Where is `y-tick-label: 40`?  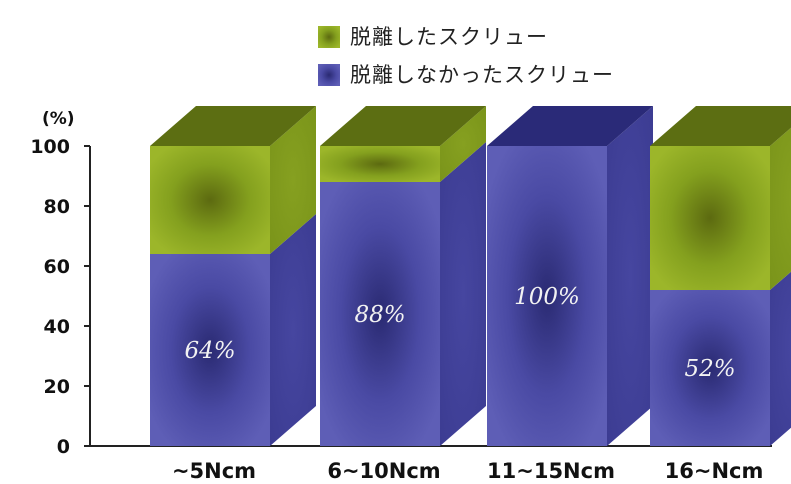
y-tick-label: 40 is located at coordinates (57, 327).